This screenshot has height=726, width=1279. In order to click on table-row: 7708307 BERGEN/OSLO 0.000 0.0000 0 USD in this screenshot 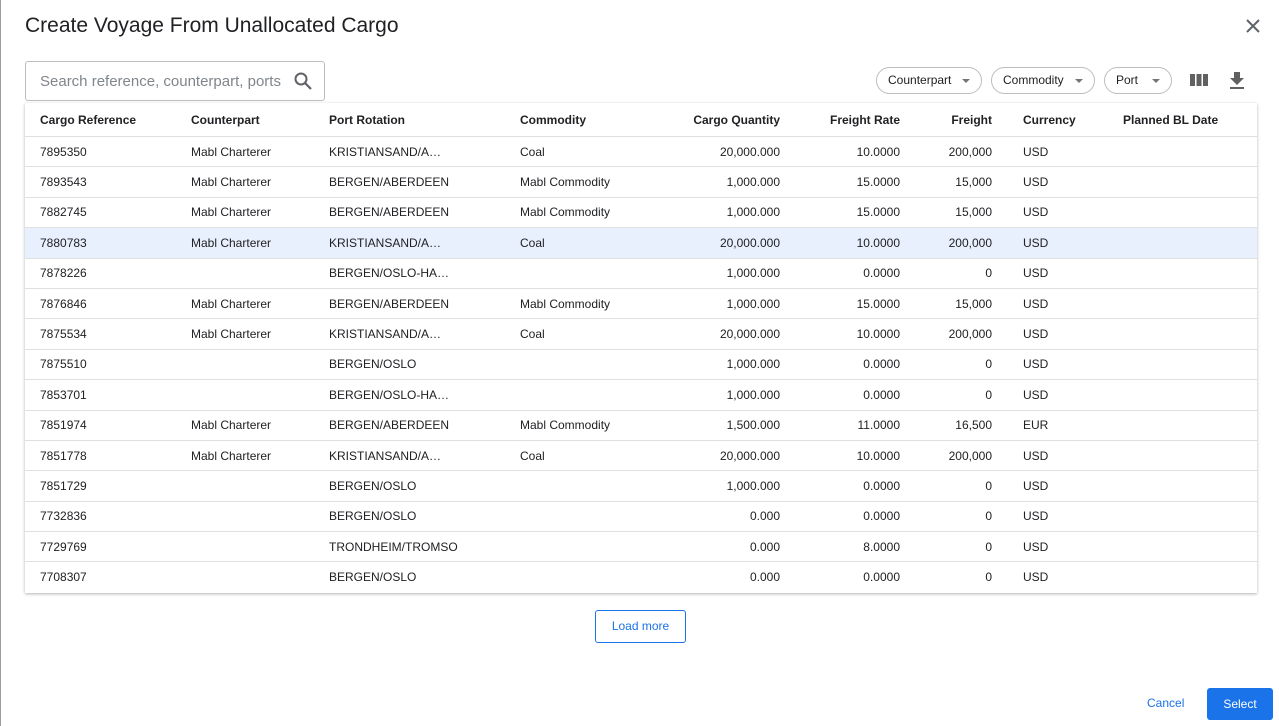, I will do `click(641, 577)`.